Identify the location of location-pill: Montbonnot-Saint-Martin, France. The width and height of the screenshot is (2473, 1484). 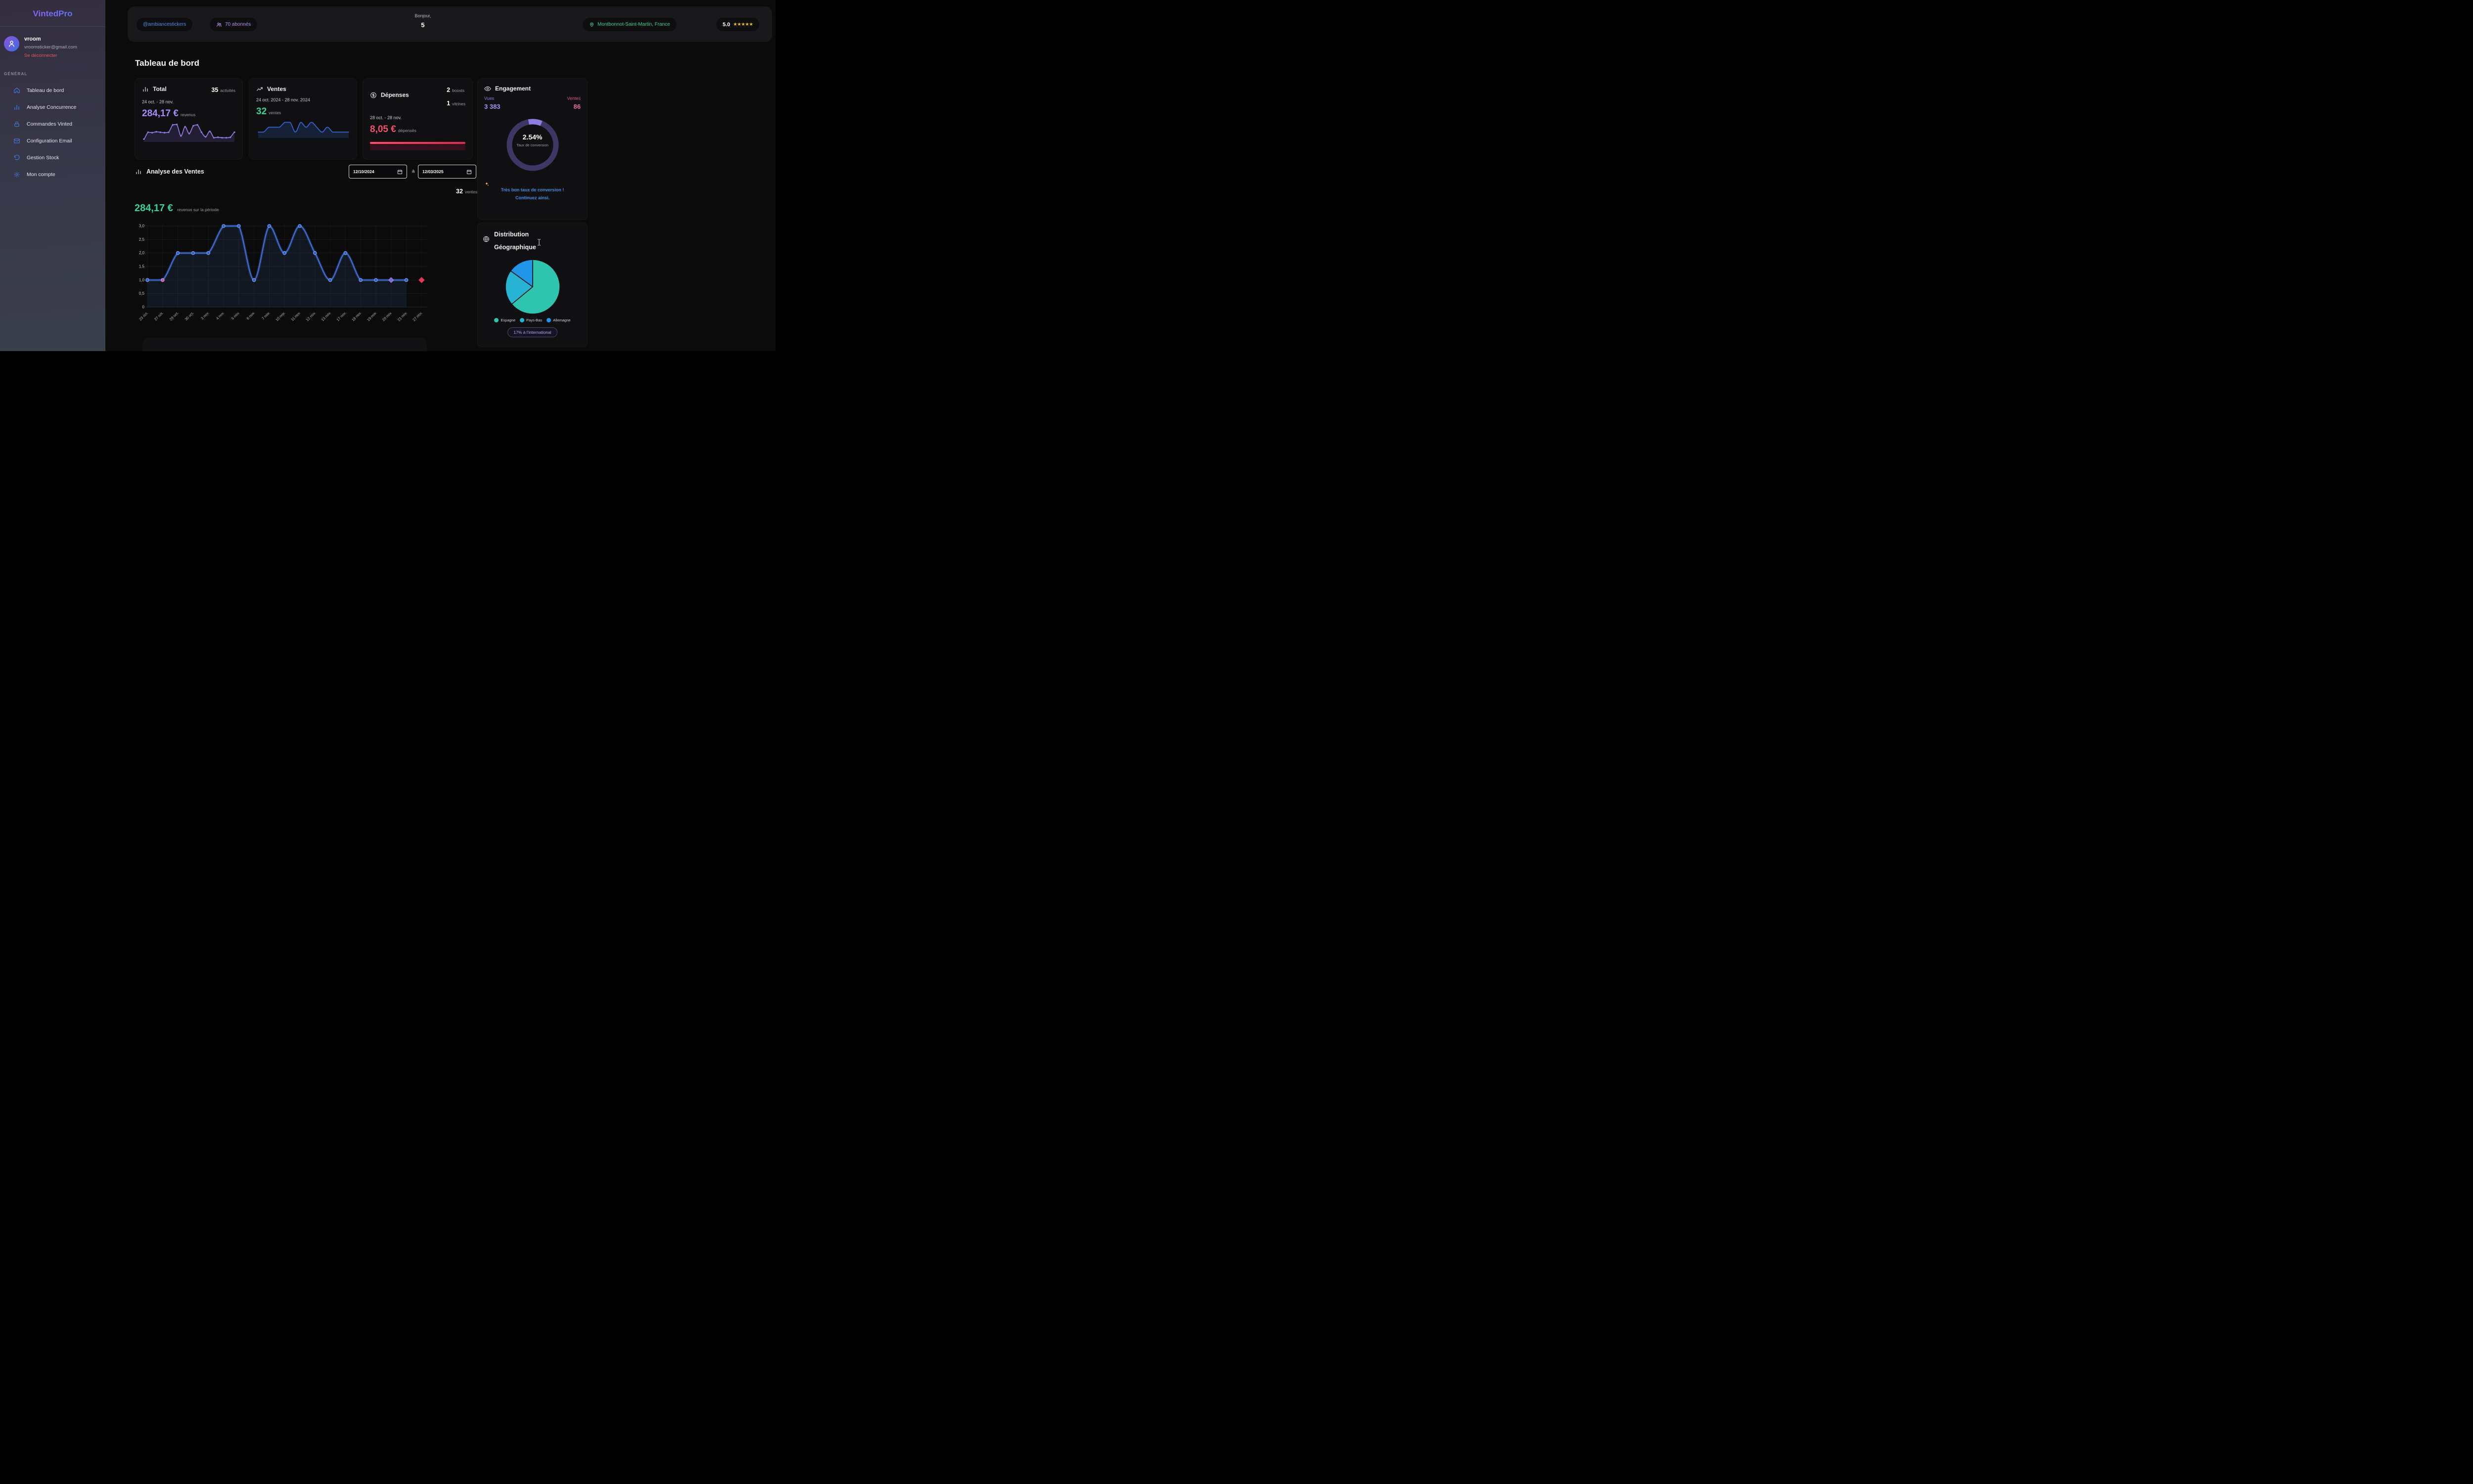
(630, 24).